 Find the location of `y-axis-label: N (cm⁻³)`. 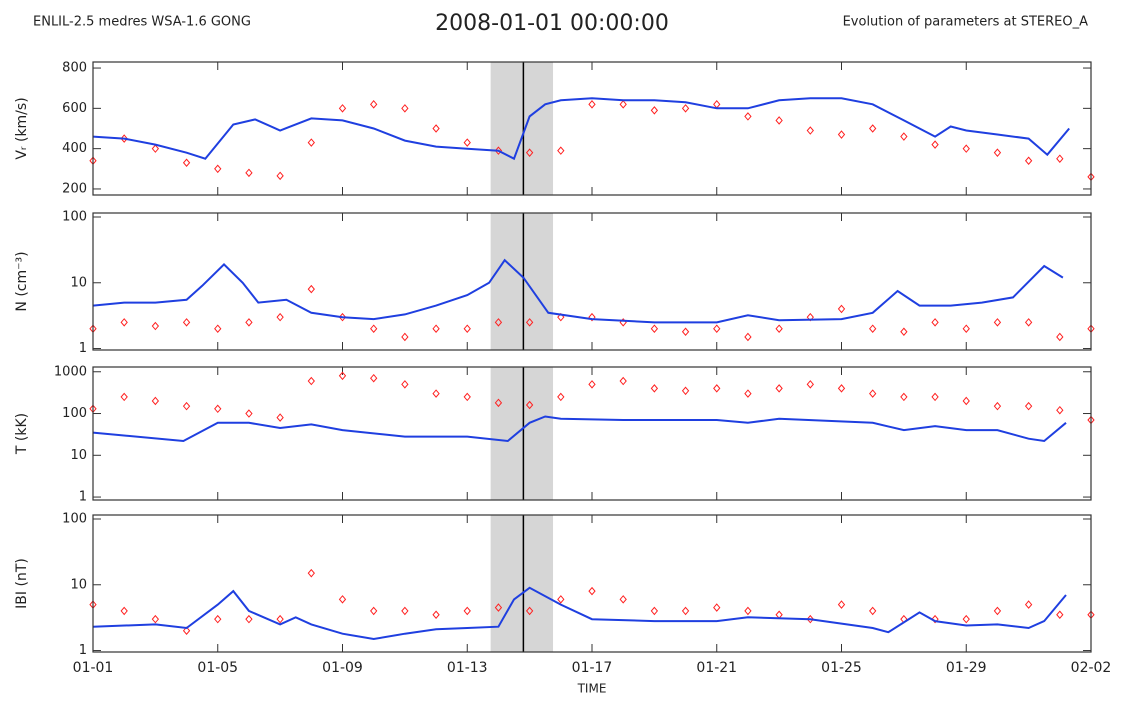

y-axis-label: N (cm⁻³) is located at coordinates (22, 281).